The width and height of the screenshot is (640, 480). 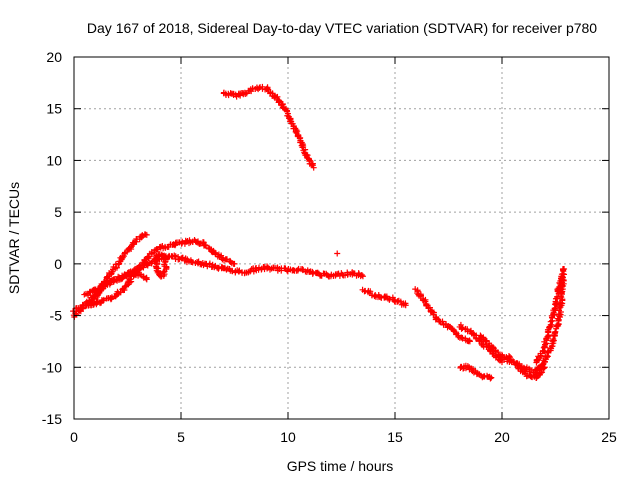 What do you see at coordinates (181, 437) in the screenshot?
I see `x-tick-label: 5` at bounding box center [181, 437].